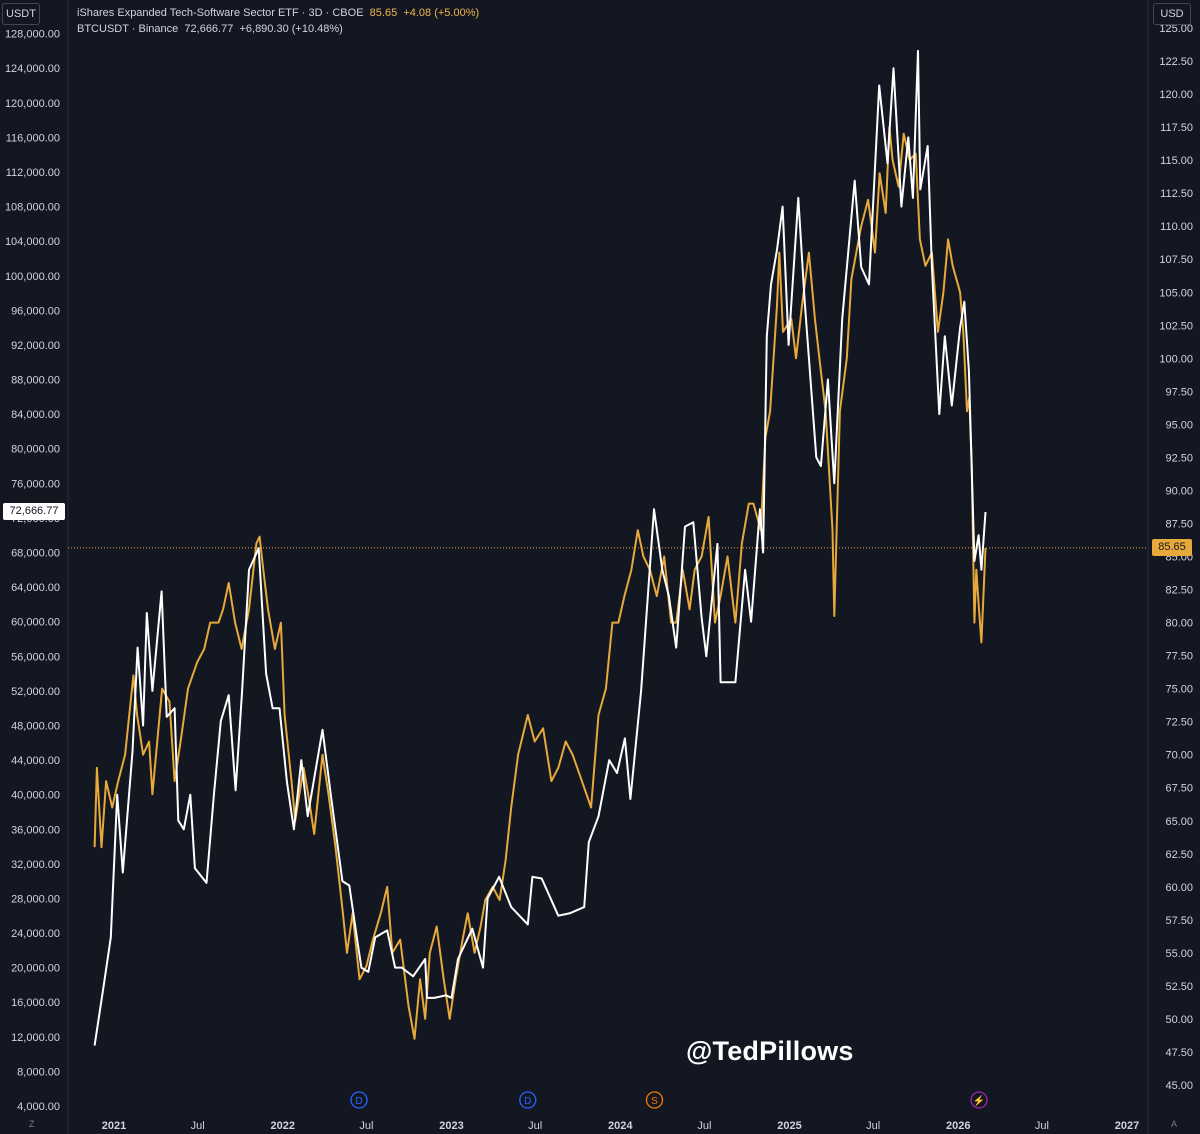  I want to click on left-axis-tick-label: 108,000.00, so click(32, 208).